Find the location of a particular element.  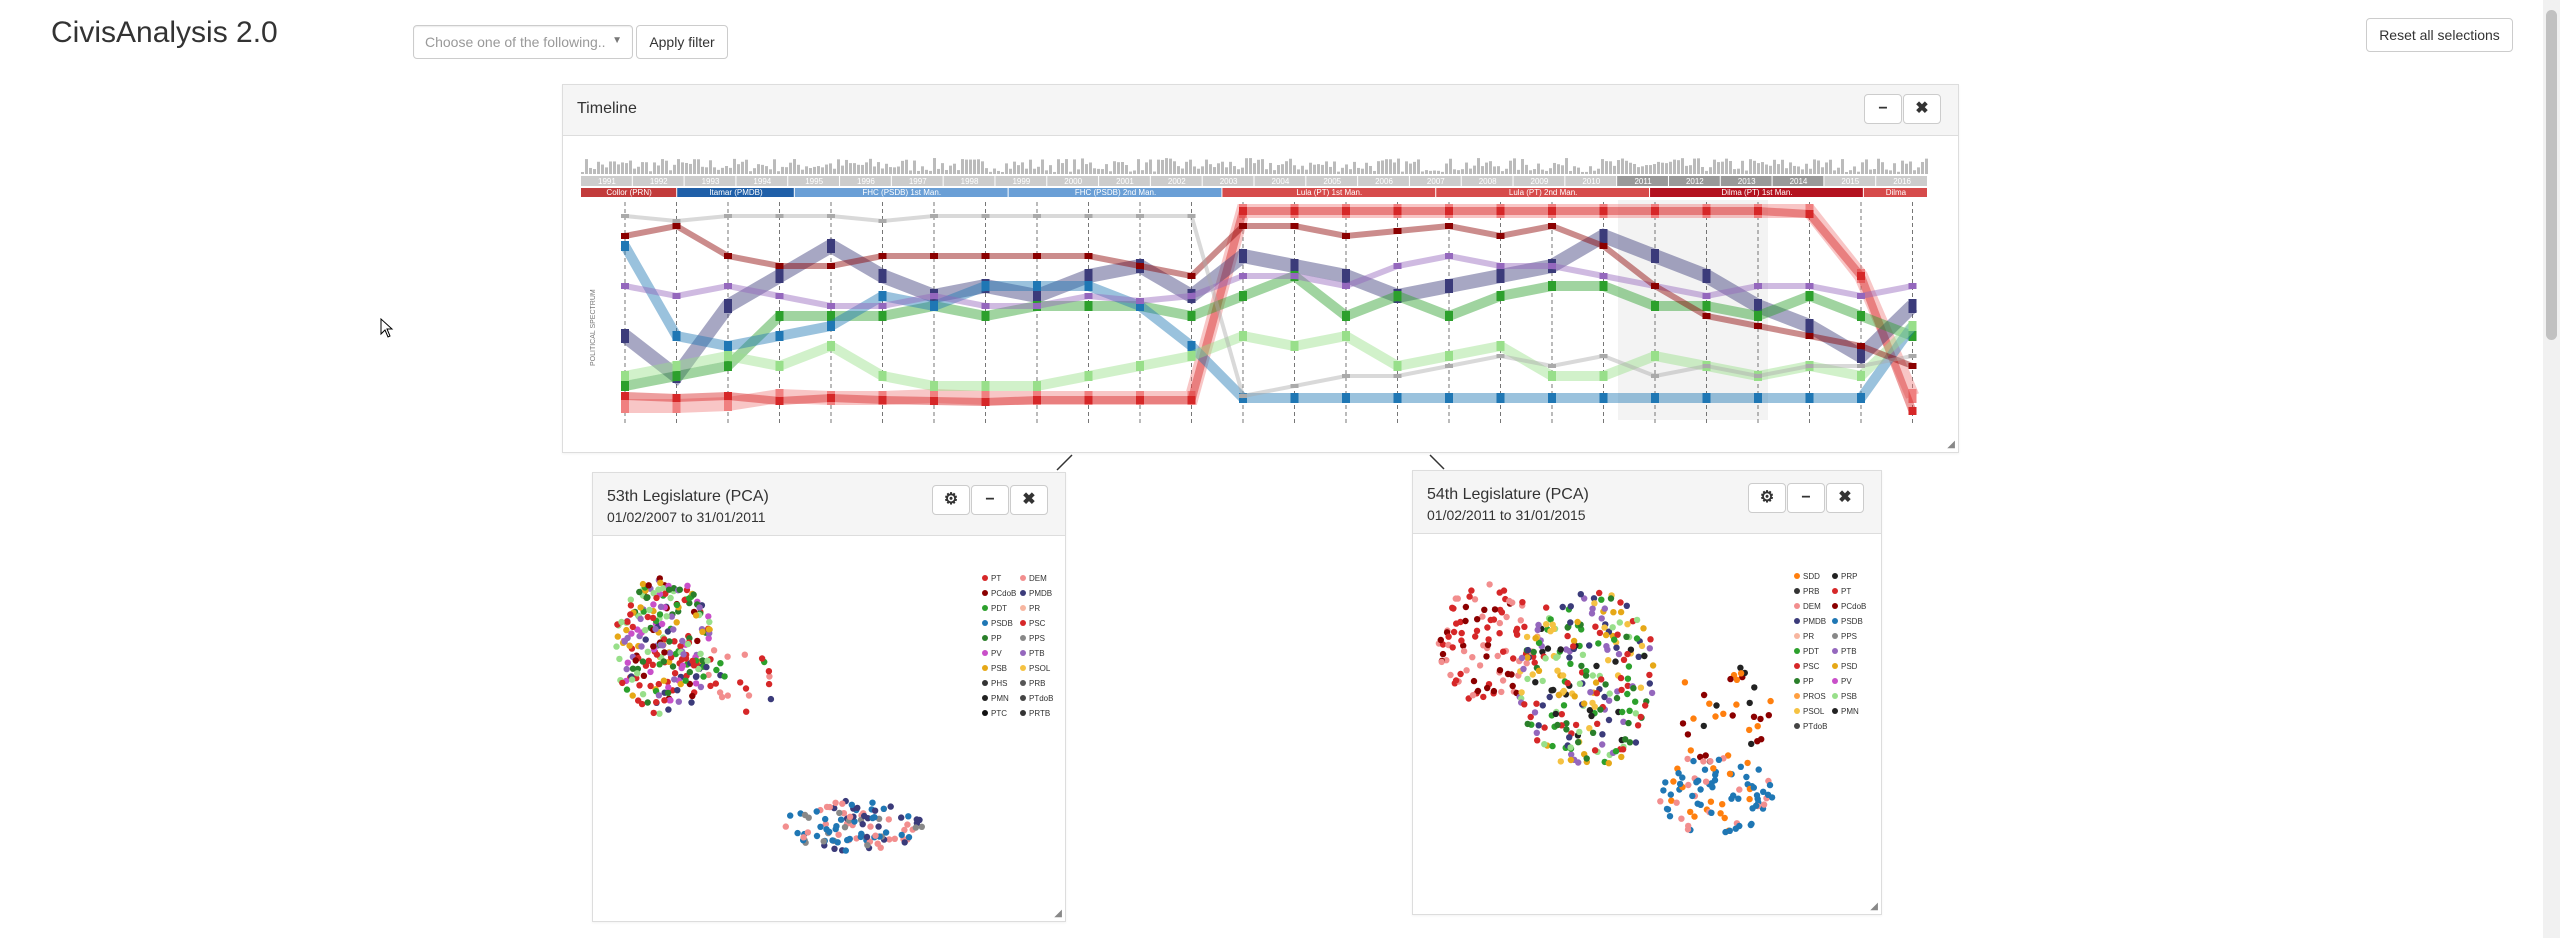

legend-label: PP is located at coordinates (996, 638).